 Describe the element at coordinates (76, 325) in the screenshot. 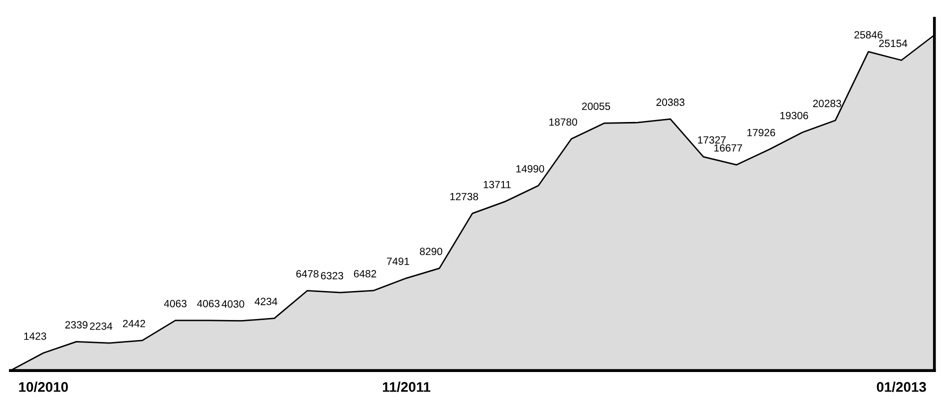

I see `data-label: 2339` at that location.